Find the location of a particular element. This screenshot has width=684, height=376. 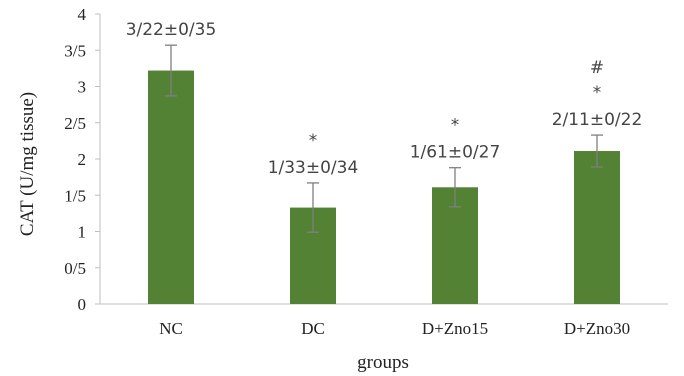

y-tick-label: 1 is located at coordinates (82, 232).